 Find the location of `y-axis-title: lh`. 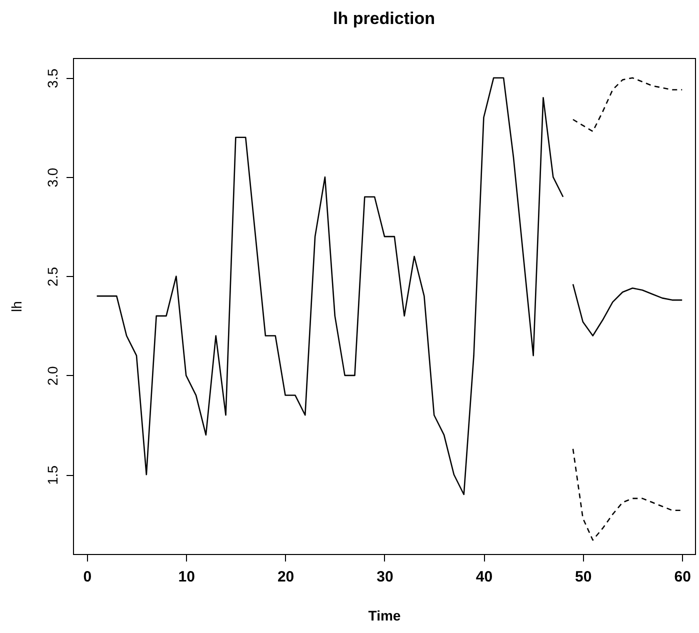

y-axis-title: lh is located at coordinates (16, 306).